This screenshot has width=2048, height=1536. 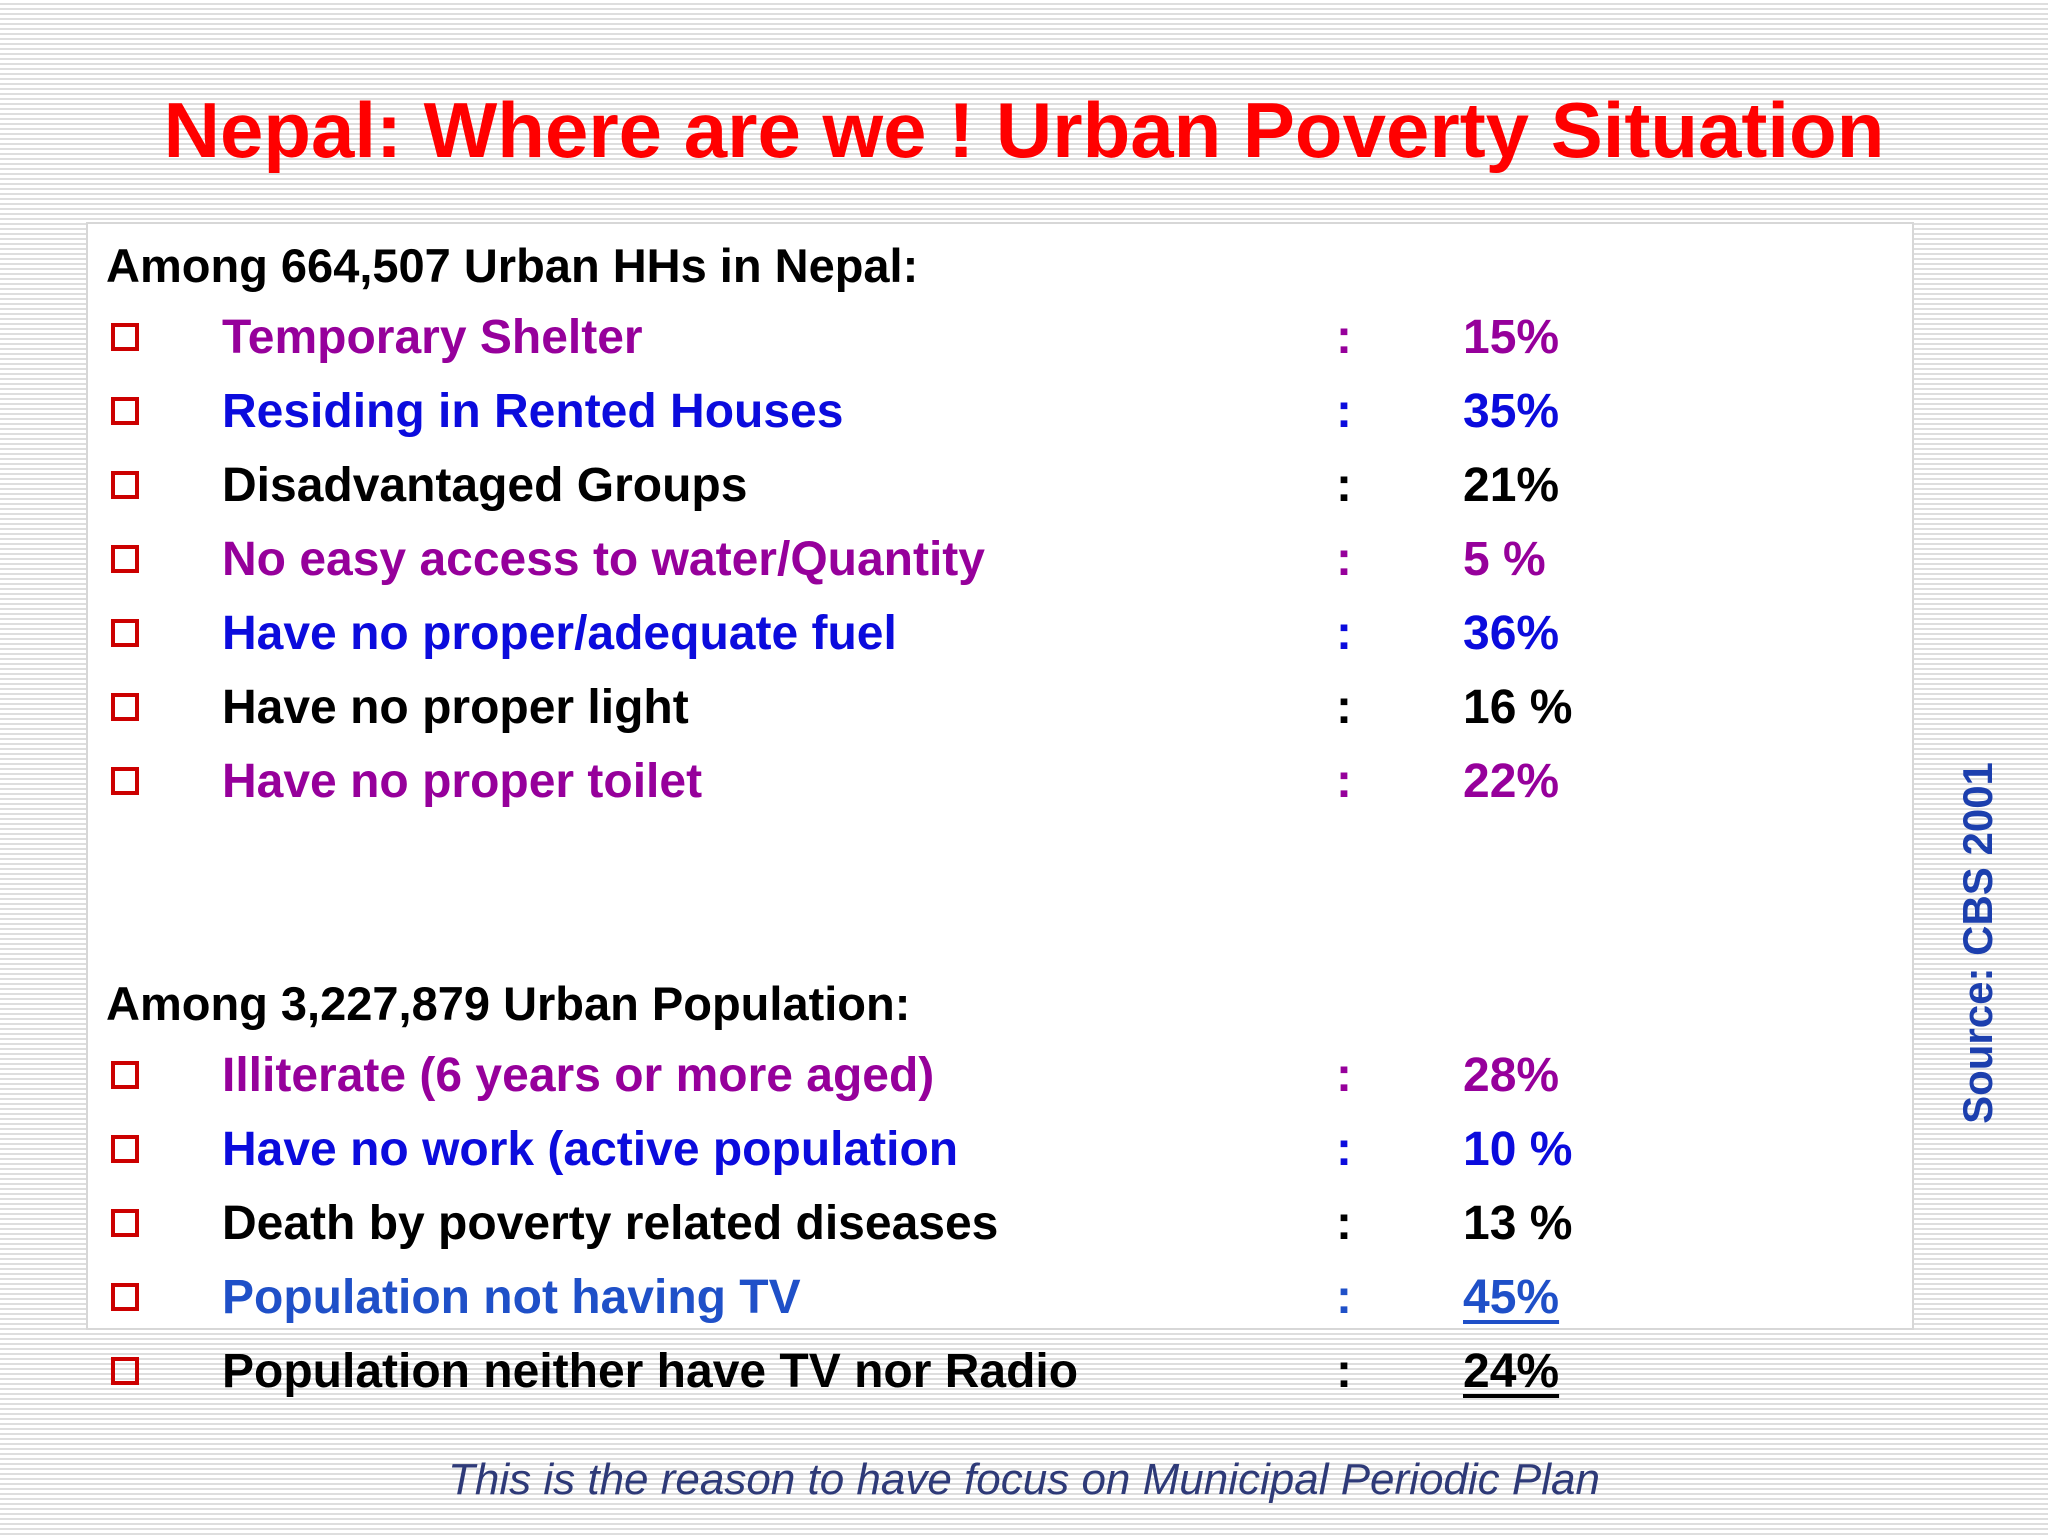 What do you see at coordinates (432, 337) in the screenshot?
I see `item-label: Temporary Shelter` at bounding box center [432, 337].